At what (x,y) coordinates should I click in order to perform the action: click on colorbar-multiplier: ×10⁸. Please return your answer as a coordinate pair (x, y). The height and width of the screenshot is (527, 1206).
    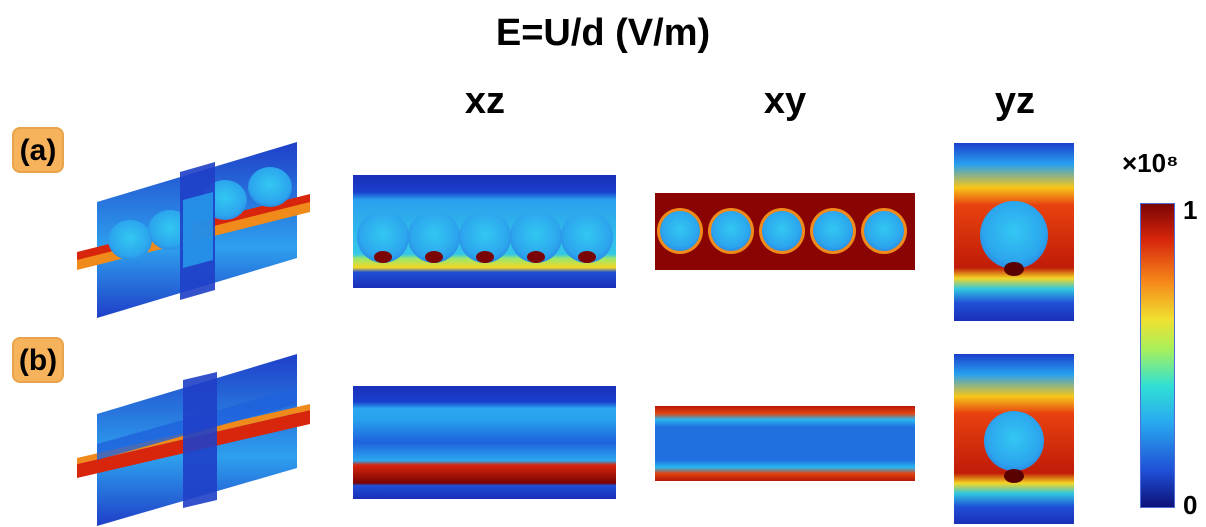
    Looking at the image, I should click on (1150, 163).